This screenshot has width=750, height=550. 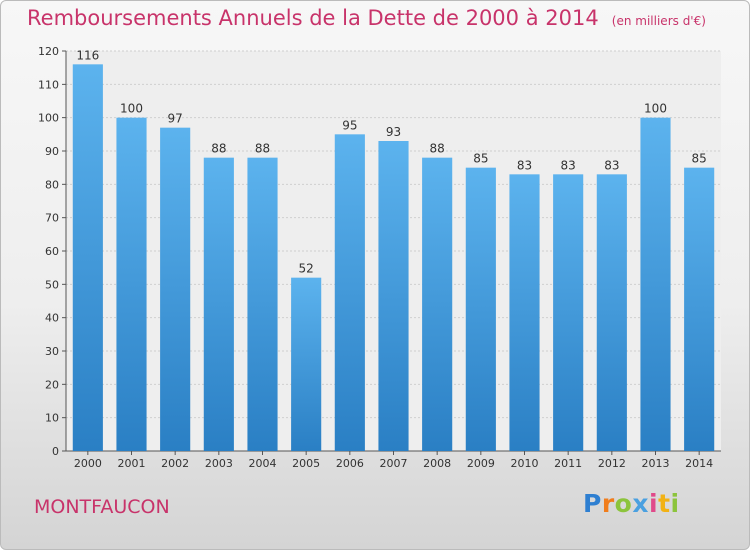 I want to click on bar-2011, so click(x=568, y=313).